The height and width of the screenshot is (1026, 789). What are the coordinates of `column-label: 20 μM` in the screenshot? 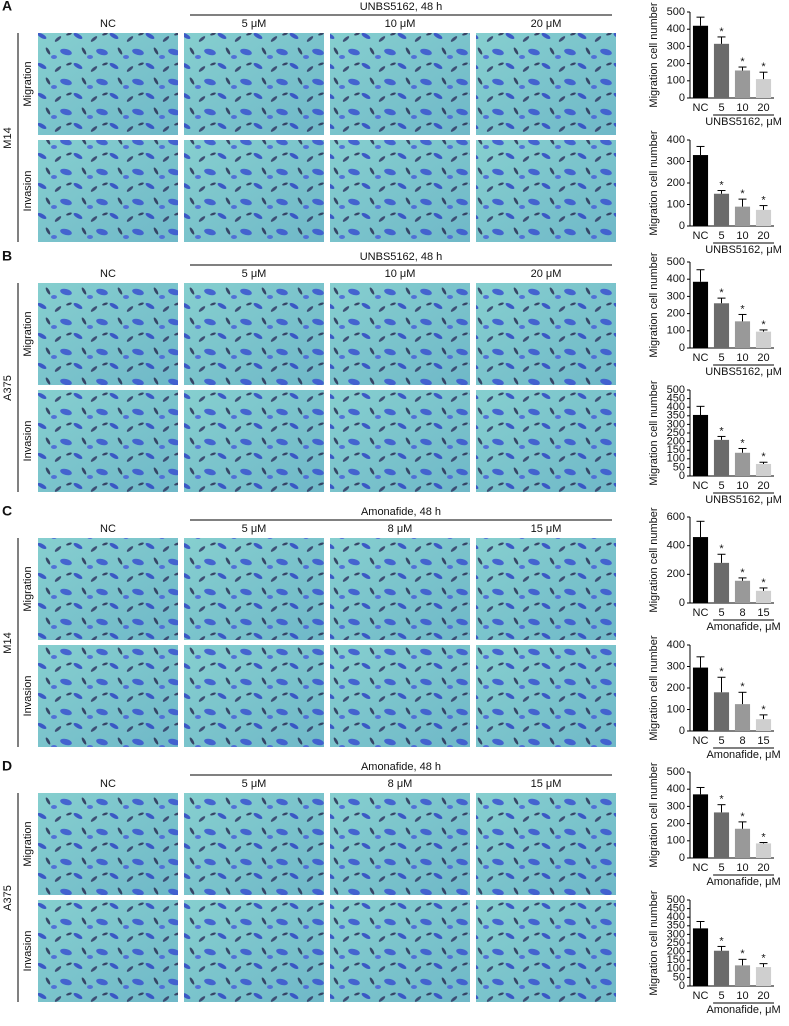 It's located at (546, 24).